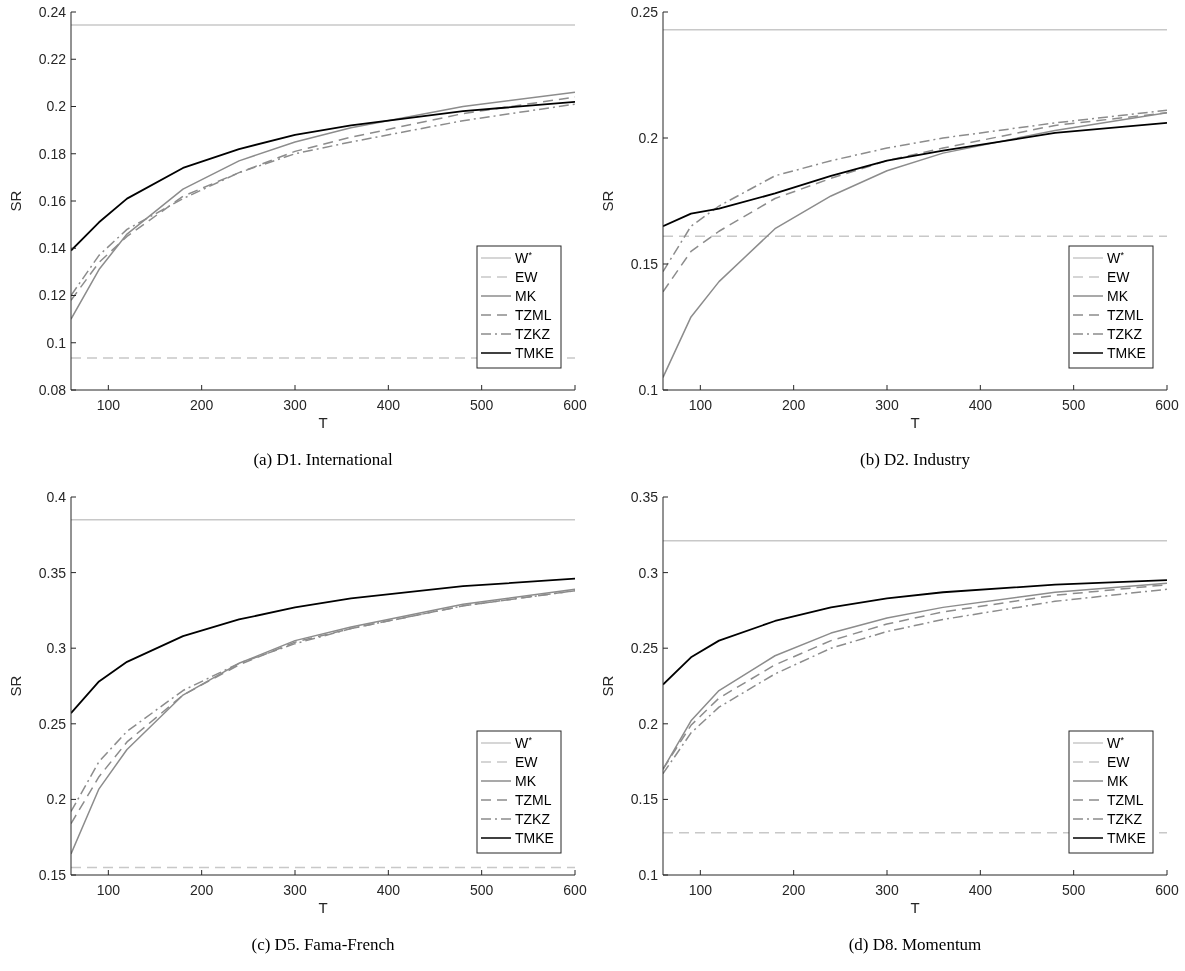 The height and width of the screenshot is (971, 1185). I want to click on text: (a) D1. International, so click(323, 459).